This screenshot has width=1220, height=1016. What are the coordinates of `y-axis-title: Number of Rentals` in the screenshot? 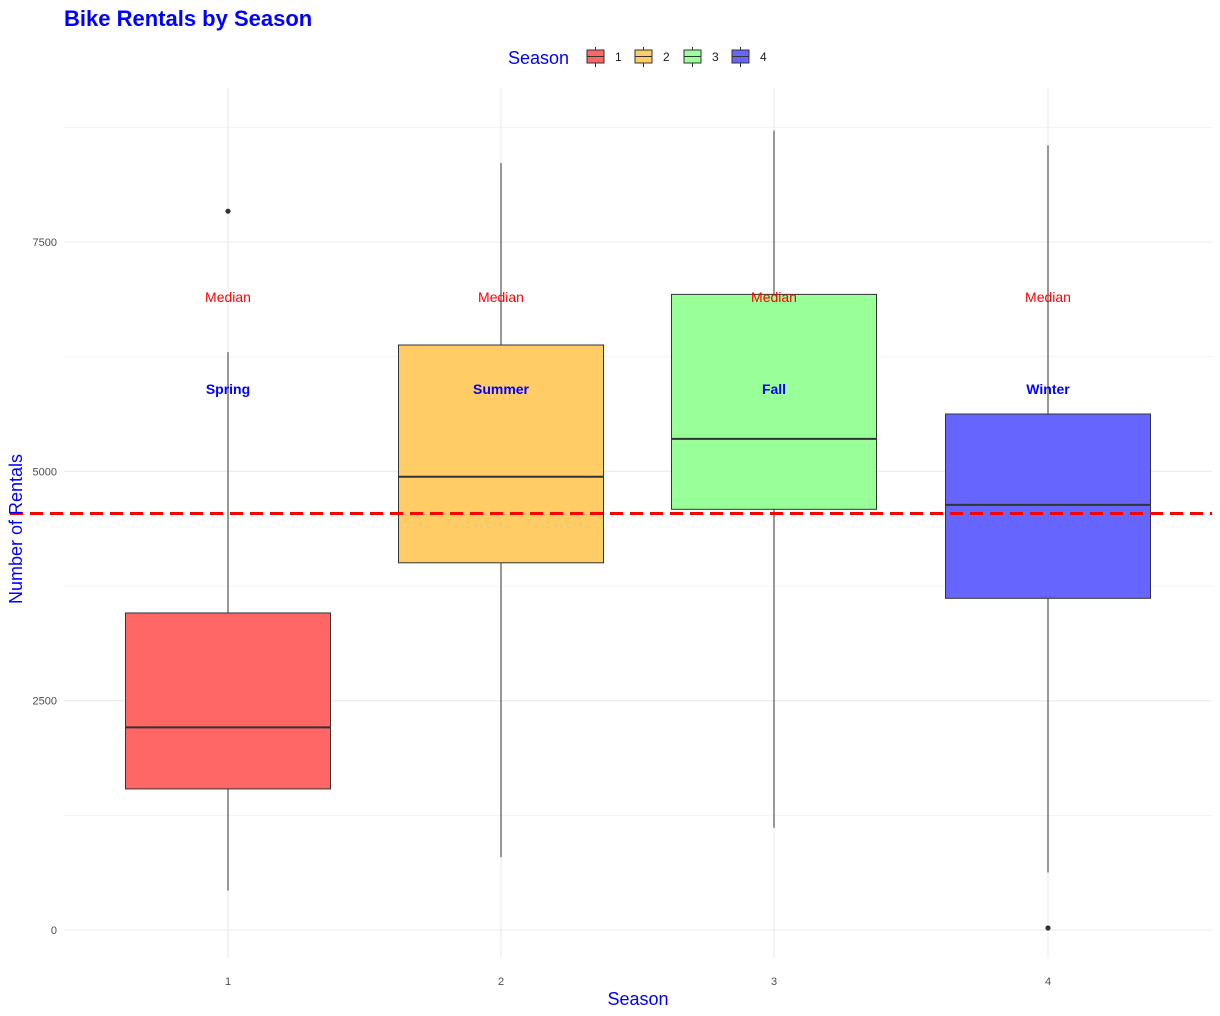 It's located at (16, 529).